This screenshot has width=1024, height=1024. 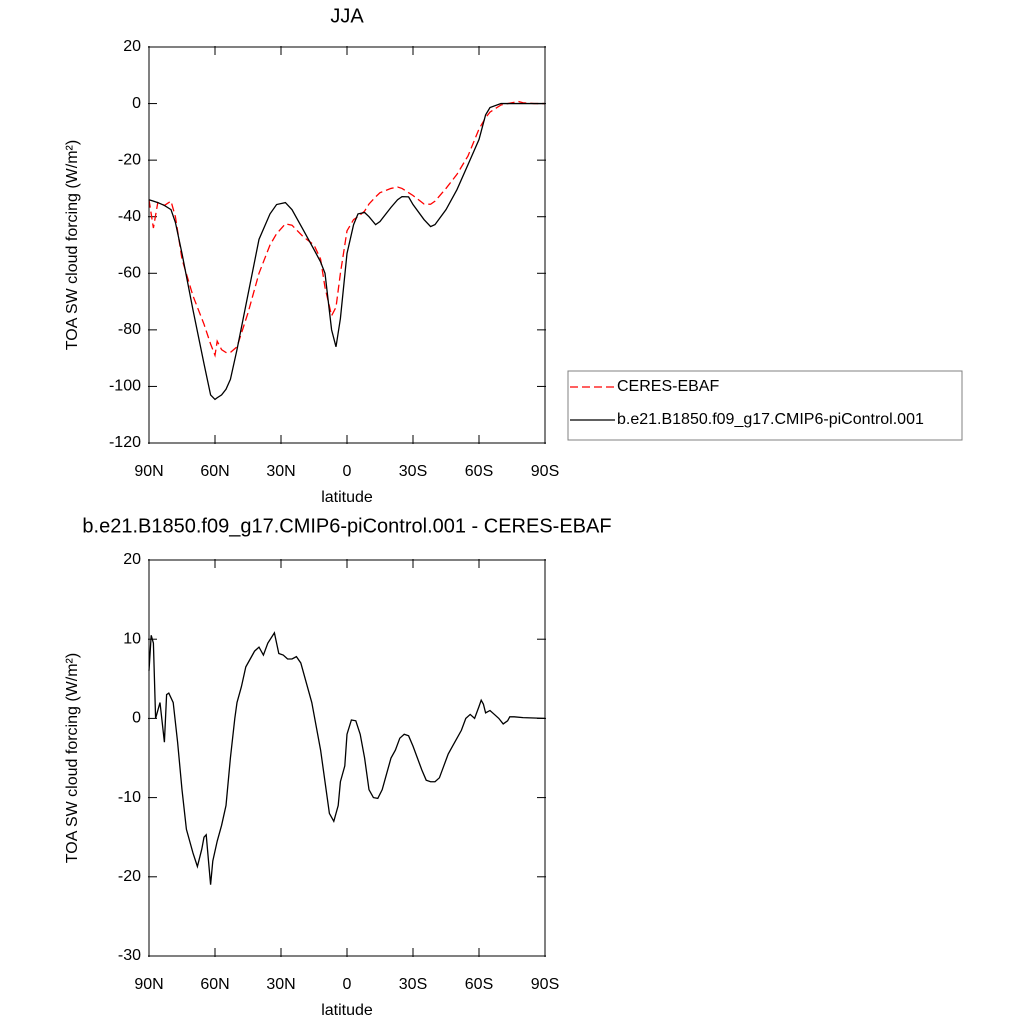 What do you see at coordinates (765, 405) in the screenshot?
I see `legend-box` at bounding box center [765, 405].